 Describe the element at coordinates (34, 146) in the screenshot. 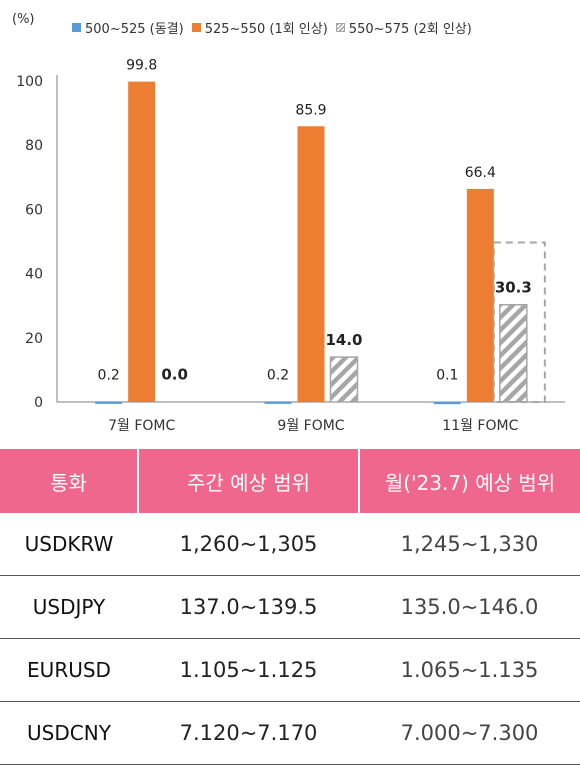

I see `y-tick-label: 80` at that location.